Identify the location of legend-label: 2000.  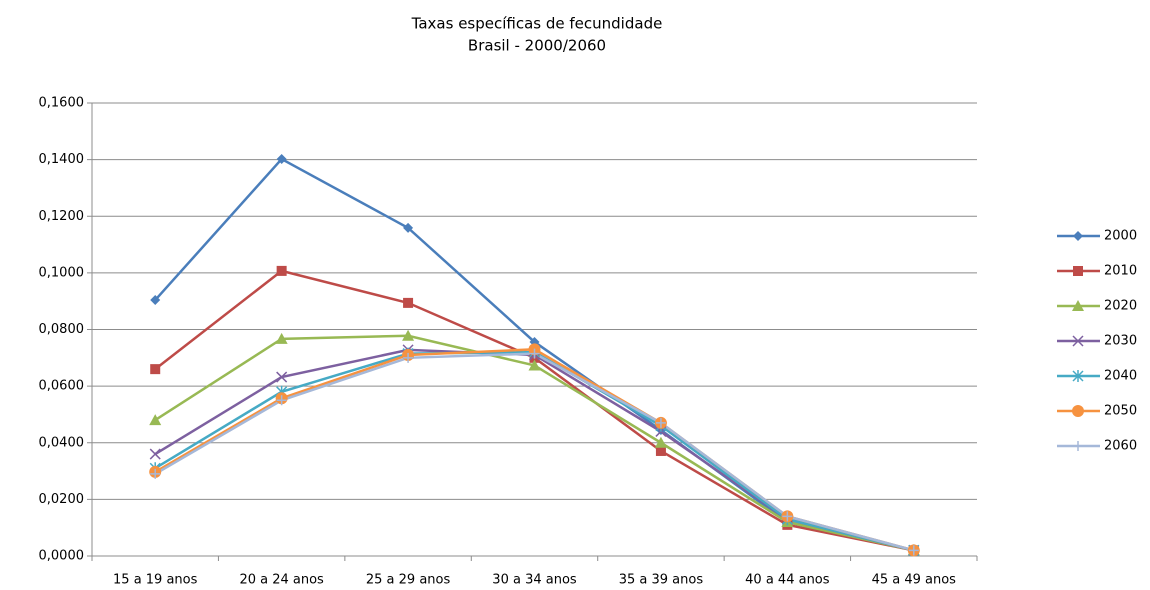
(1120, 236).